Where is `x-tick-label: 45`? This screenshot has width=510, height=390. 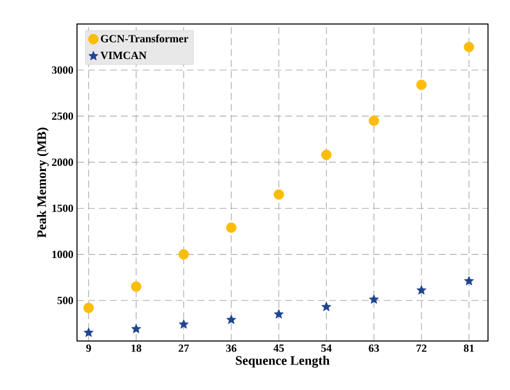
x-tick-label: 45 is located at coordinates (278, 348).